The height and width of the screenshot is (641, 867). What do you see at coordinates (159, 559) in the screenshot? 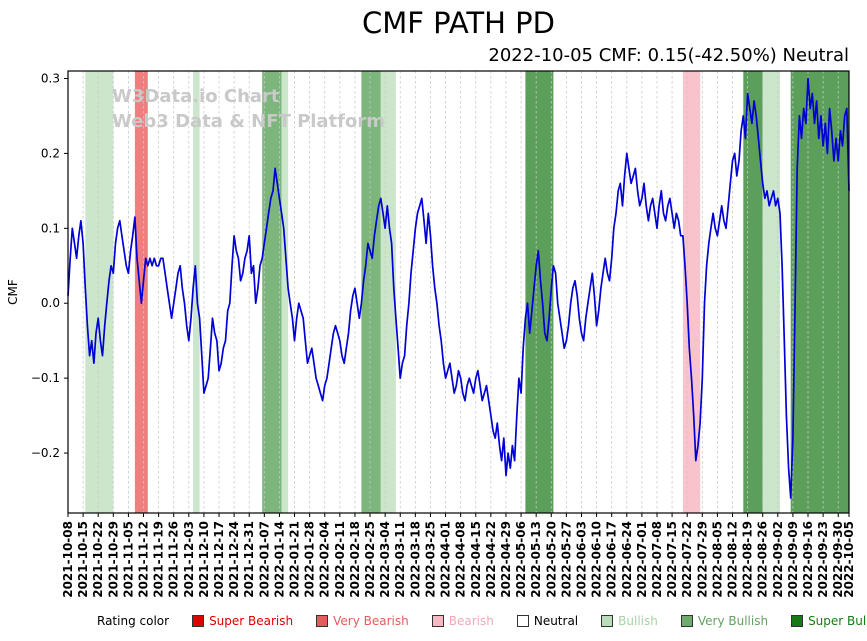
I see `x-tick-label: 2021-11-19` at bounding box center [159, 559].